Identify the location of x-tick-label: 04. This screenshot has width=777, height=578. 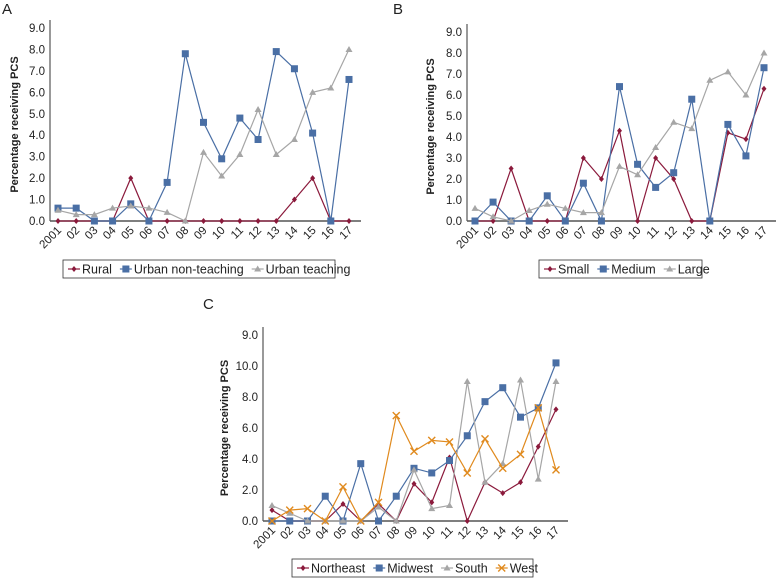
(527, 233).